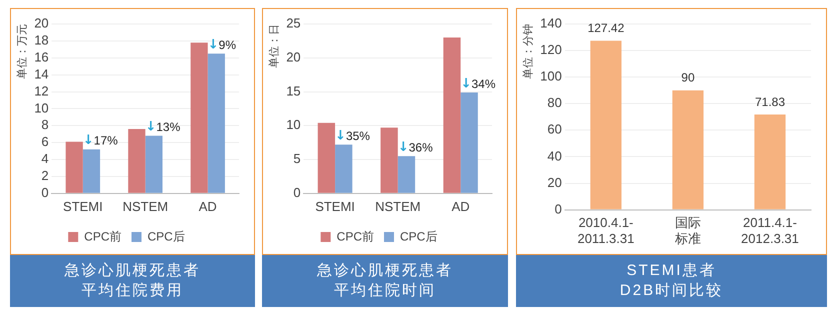  What do you see at coordinates (293, 23) in the screenshot?
I see `y-tick-label: 25` at bounding box center [293, 23].